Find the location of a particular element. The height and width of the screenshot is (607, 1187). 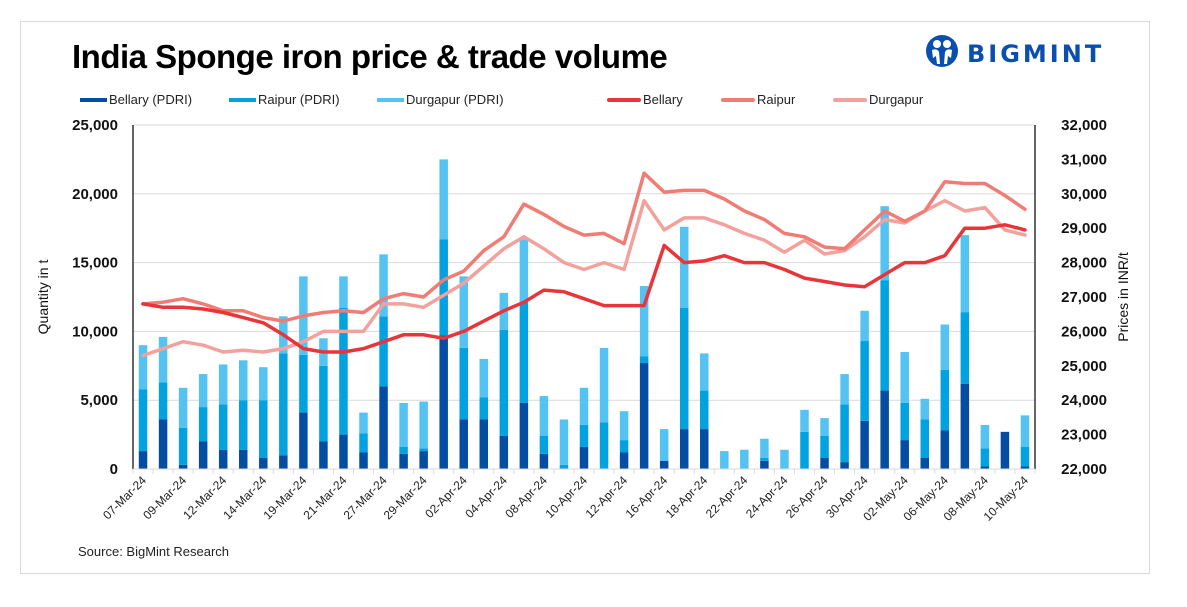

bigmint-logo: BIGMINT is located at coordinates (1014, 53).